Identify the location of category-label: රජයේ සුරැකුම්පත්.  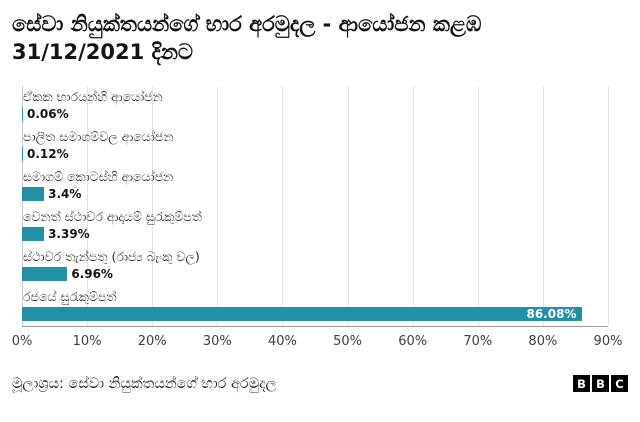
(70, 297).